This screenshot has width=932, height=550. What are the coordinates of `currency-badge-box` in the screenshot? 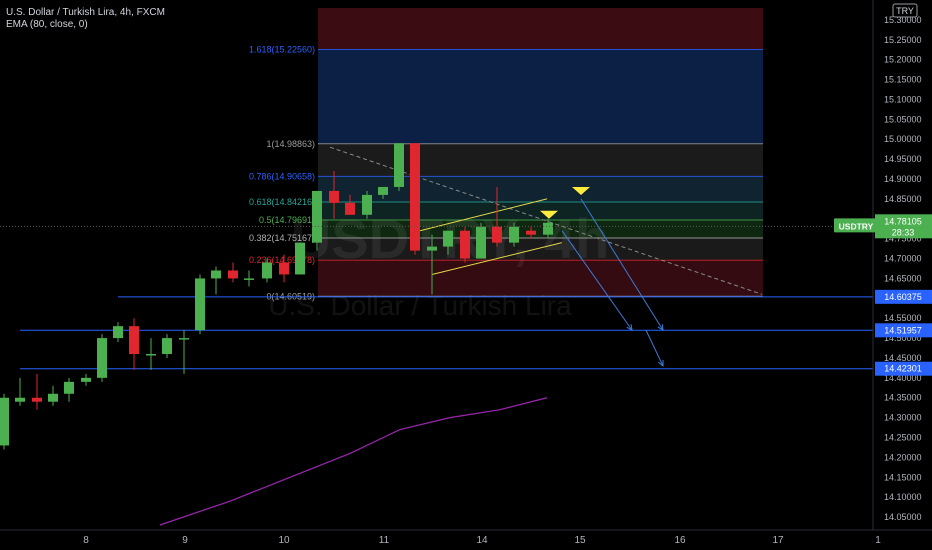 It's located at (905, 10).